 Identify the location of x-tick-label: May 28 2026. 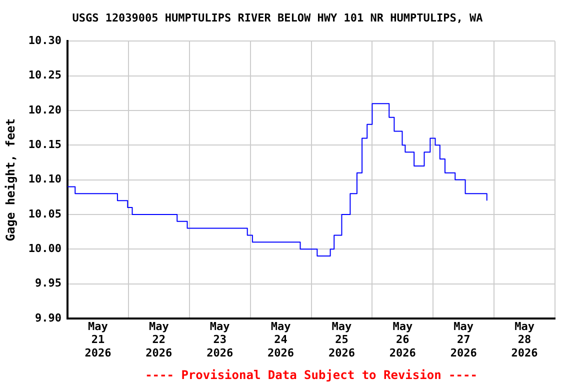
(524, 340).